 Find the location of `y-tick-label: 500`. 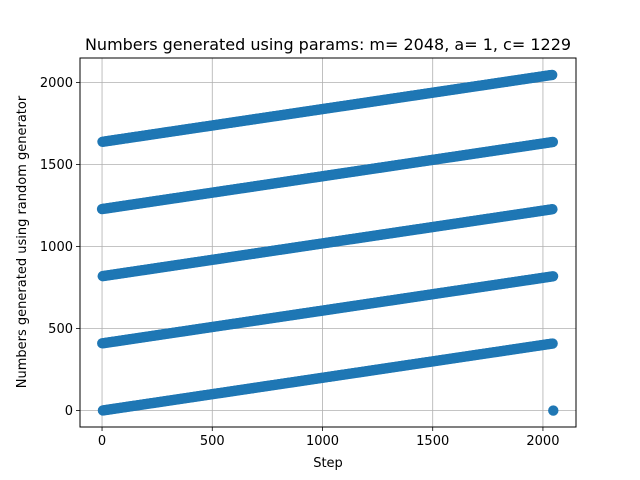

y-tick-label: 500 is located at coordinates (60, 329).